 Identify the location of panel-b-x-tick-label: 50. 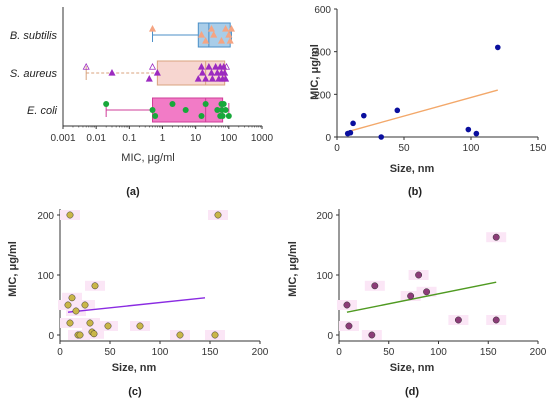
(404, 148).